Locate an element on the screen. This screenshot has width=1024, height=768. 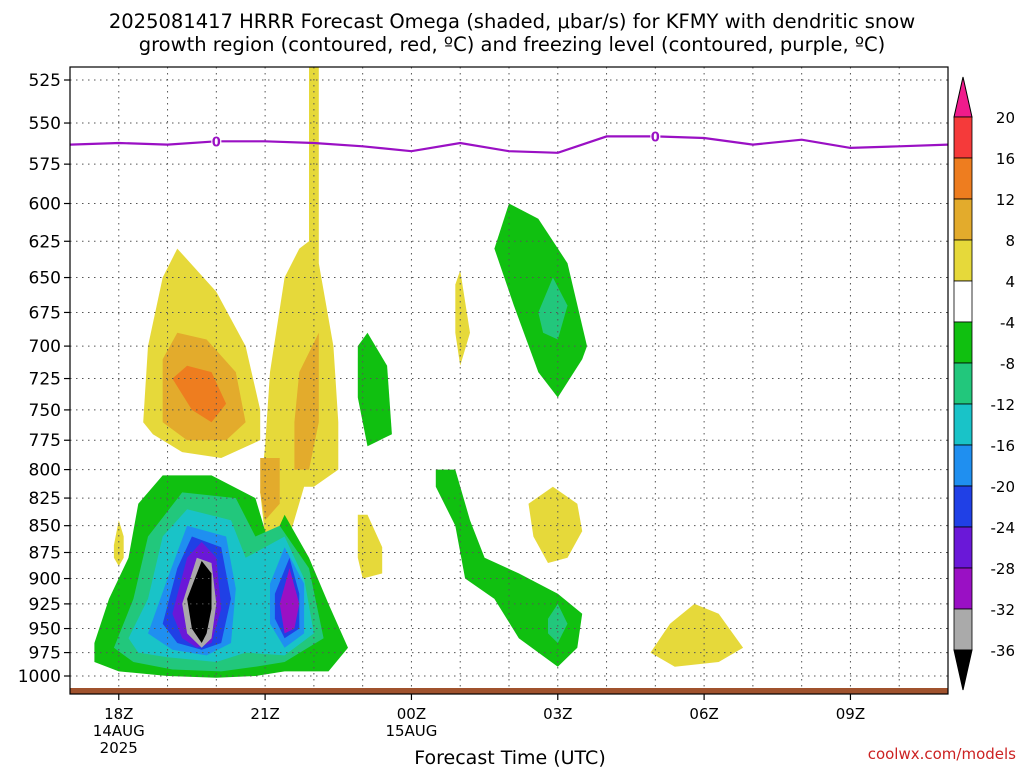
y-tick-label: 775 is located at coordinates (45, 441).